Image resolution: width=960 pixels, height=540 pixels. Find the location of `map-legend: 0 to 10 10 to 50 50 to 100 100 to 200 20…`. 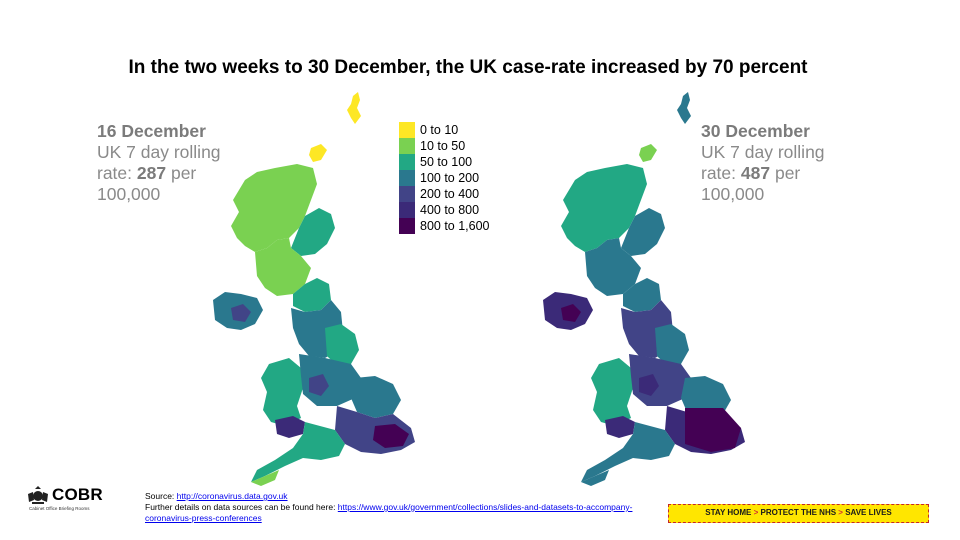

map-legend: 0 to 10 10 to 50 50 to 100 100 to 200 20… is located at coordinates (454, 178).